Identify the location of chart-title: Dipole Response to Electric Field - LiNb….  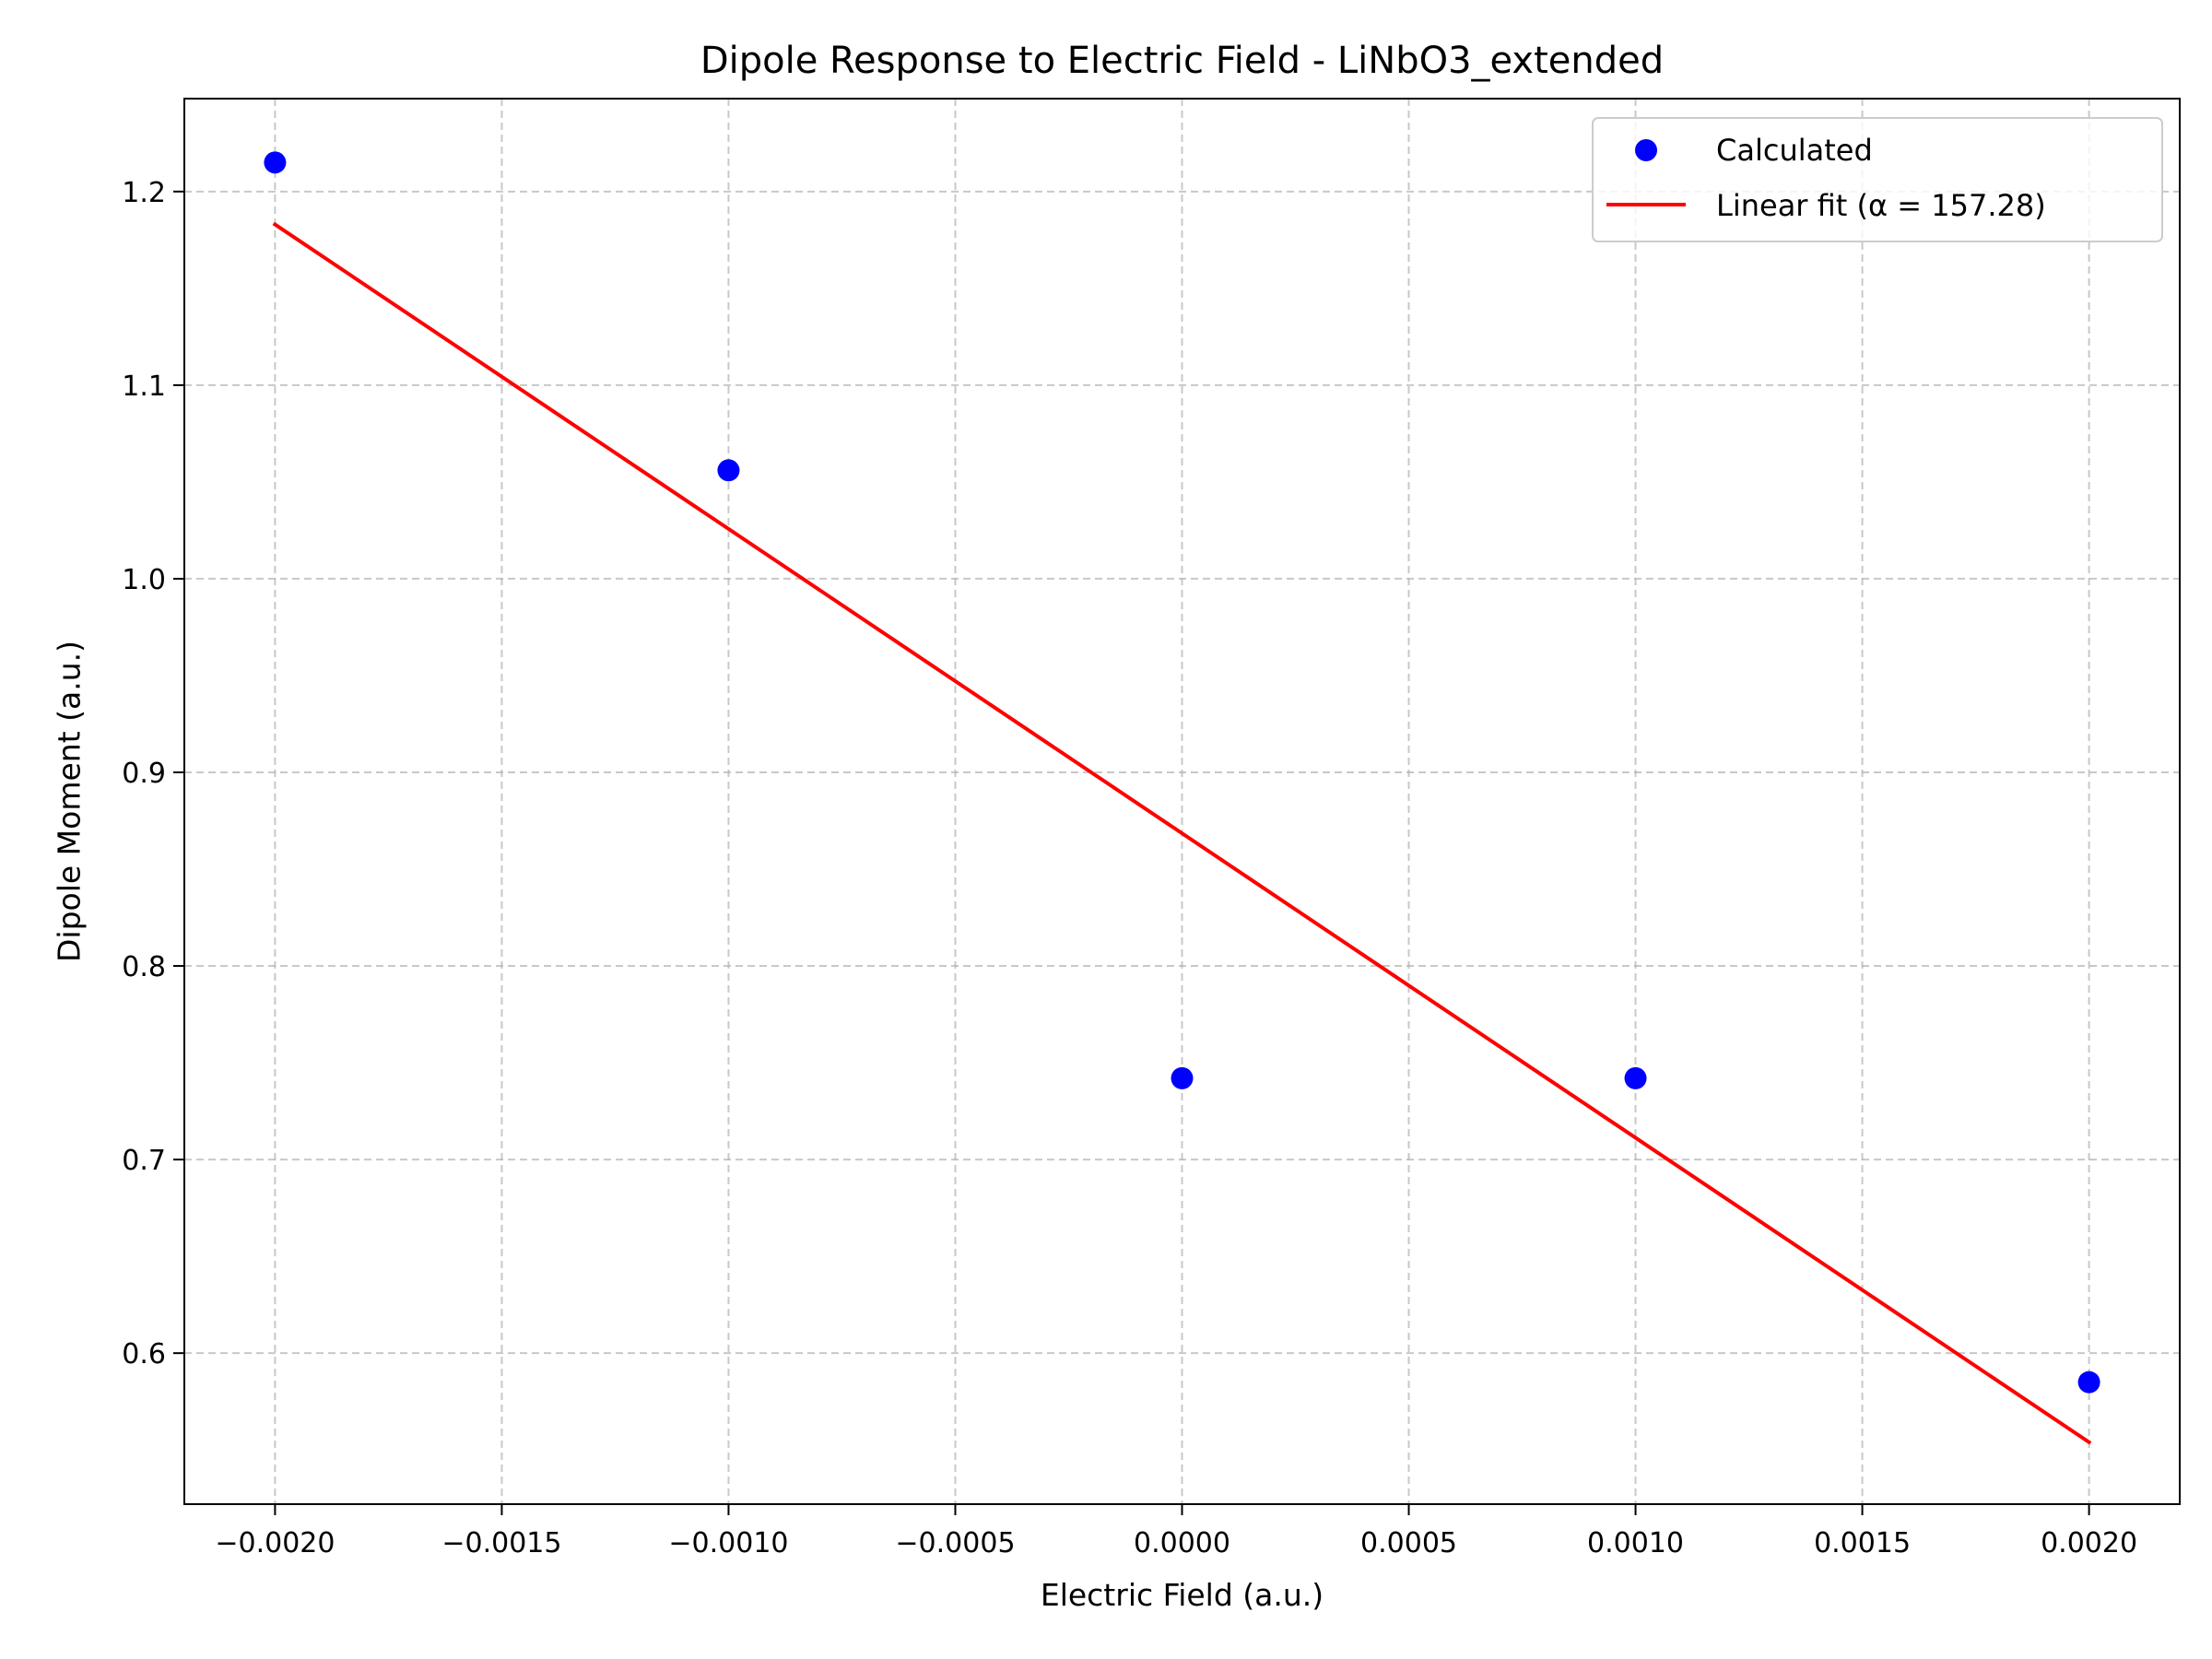
(1182, 61).